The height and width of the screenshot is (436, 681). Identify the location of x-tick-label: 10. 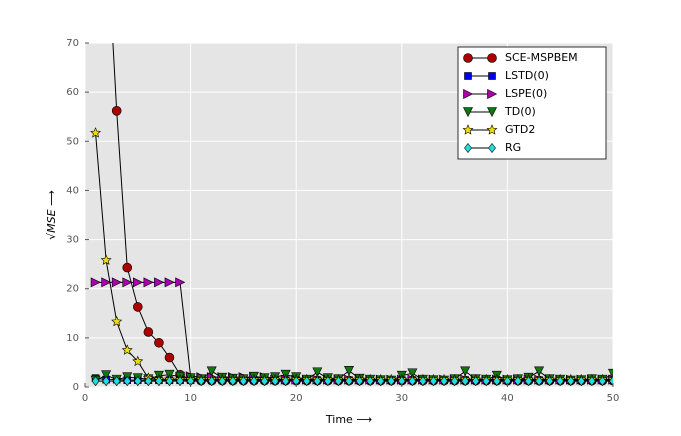
(190, 398).